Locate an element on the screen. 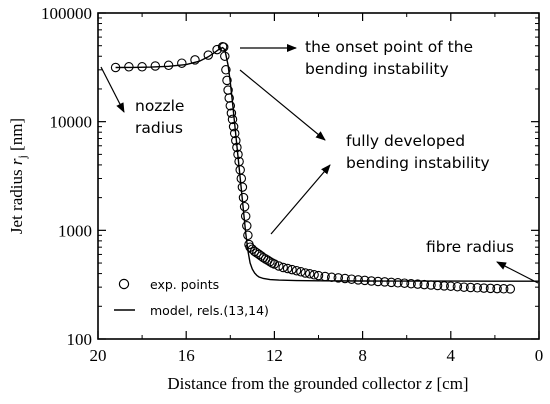 This screenshot has width=550, height=404. legend-label-model: model, rels.(13,14) is located at coordinates (209, 310).